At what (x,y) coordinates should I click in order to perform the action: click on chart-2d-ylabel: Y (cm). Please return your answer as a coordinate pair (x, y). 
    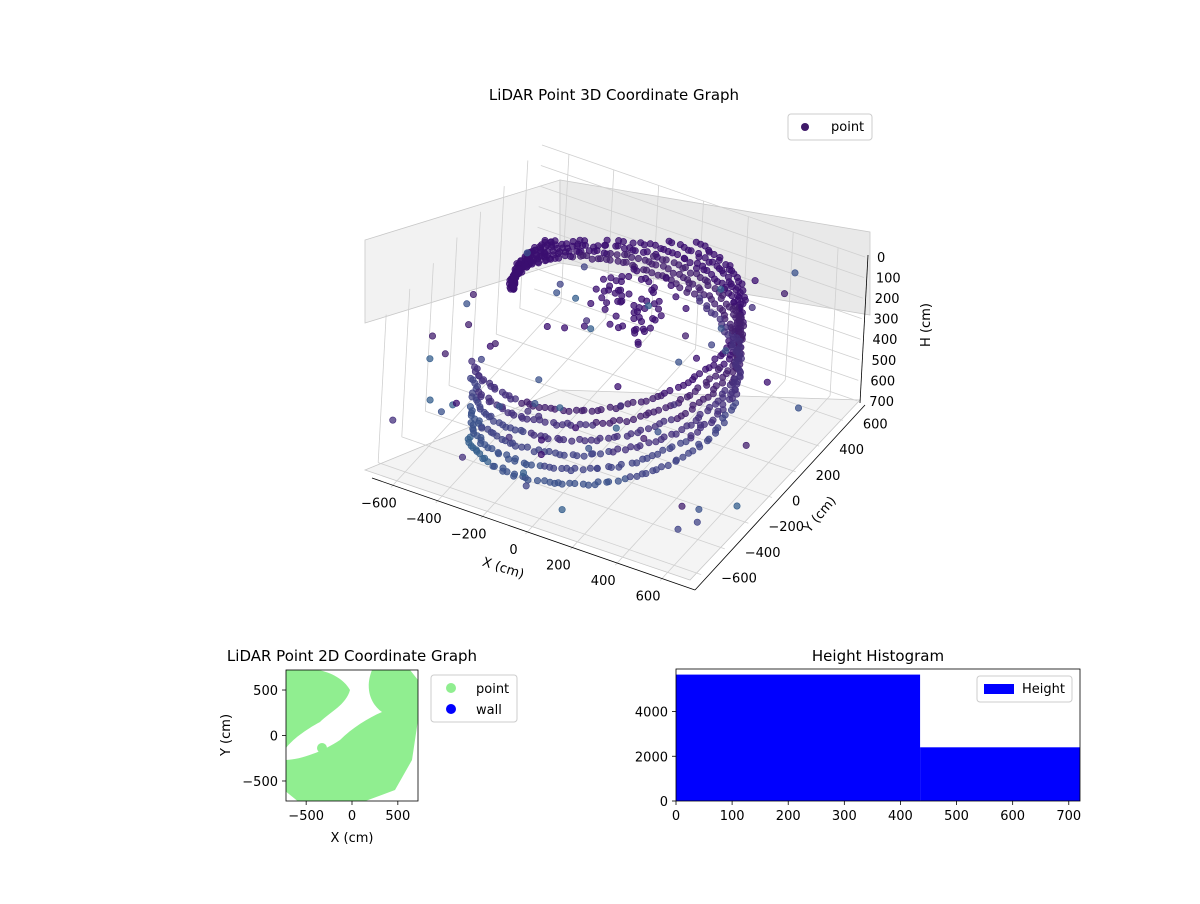
    Looking at the image, I should click on (226, 735).